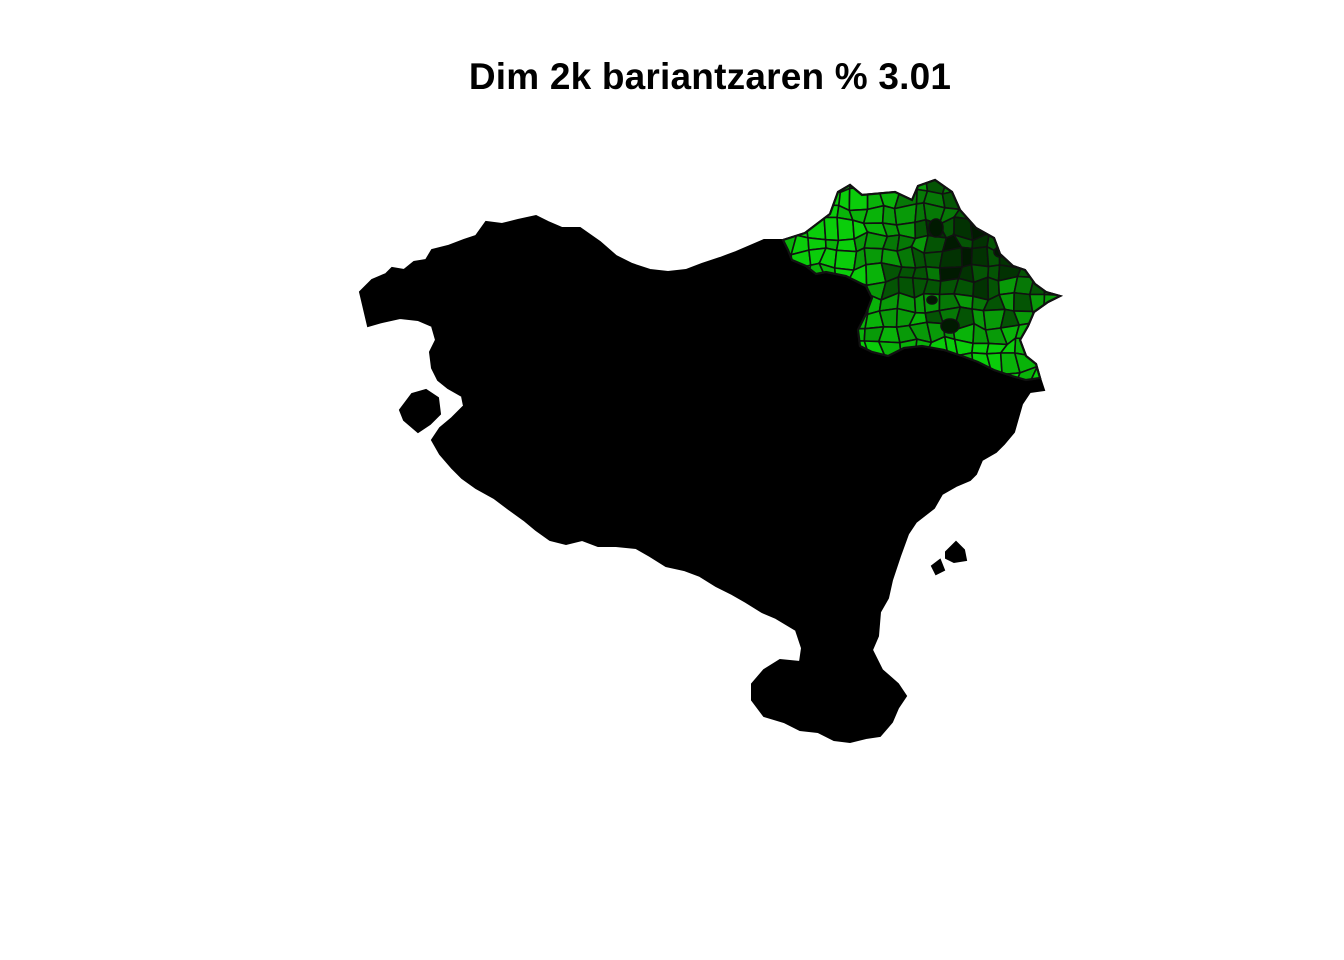 Image resolution: width=1344 pixels, height=960 pixels. Describe the element at coordinates (922, 280) in the screenshot. I see `ne-region-outline` at that location.